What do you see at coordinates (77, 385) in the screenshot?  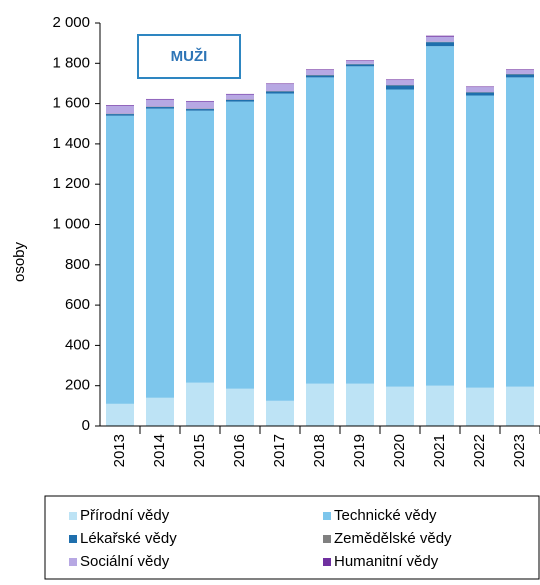 I see `y-tick-label: 200` at bounding box center [77, 385].